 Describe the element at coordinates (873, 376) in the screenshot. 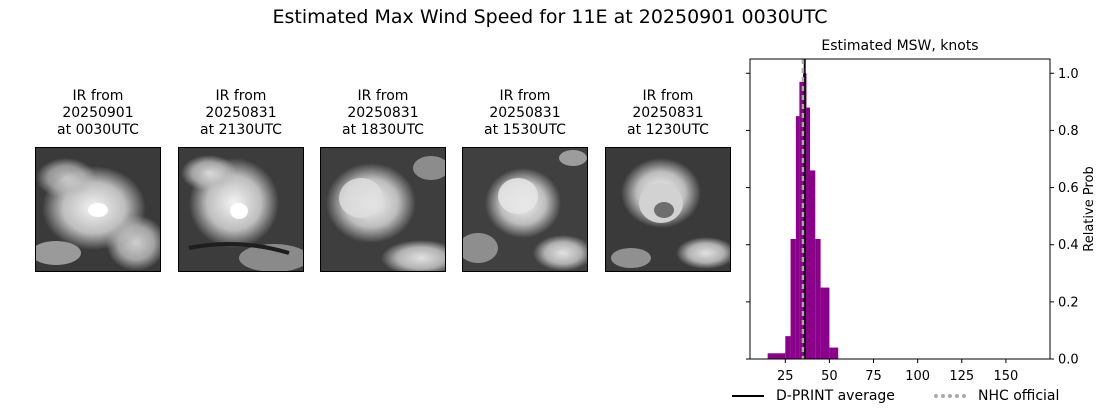

I see `x-tick-label: 75` at that location.